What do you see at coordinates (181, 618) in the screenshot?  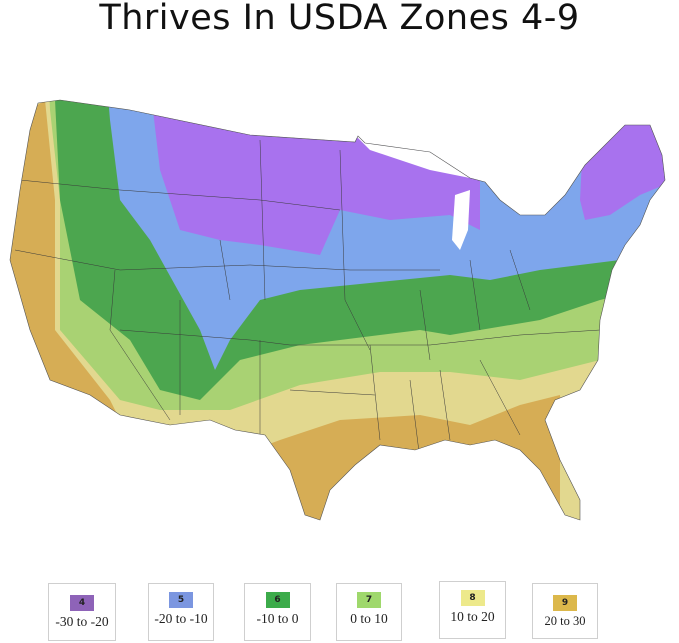 I see `zone-5-range: -20 to -10` at bounding box center [181, 618].